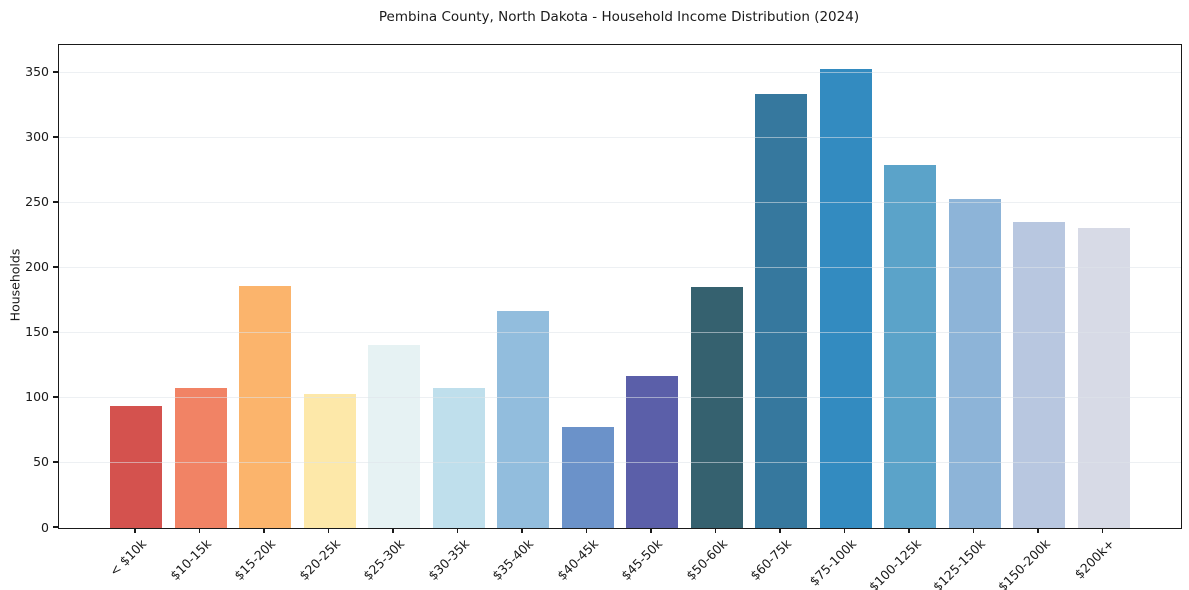 Image resolution: width=1189 pixels, height=590 pixels. What do you see at coordinates (707, 560) in the screenshot?
I see `x-tick-label-$50-60k: $50-60k` at bounding box center [707, 560].